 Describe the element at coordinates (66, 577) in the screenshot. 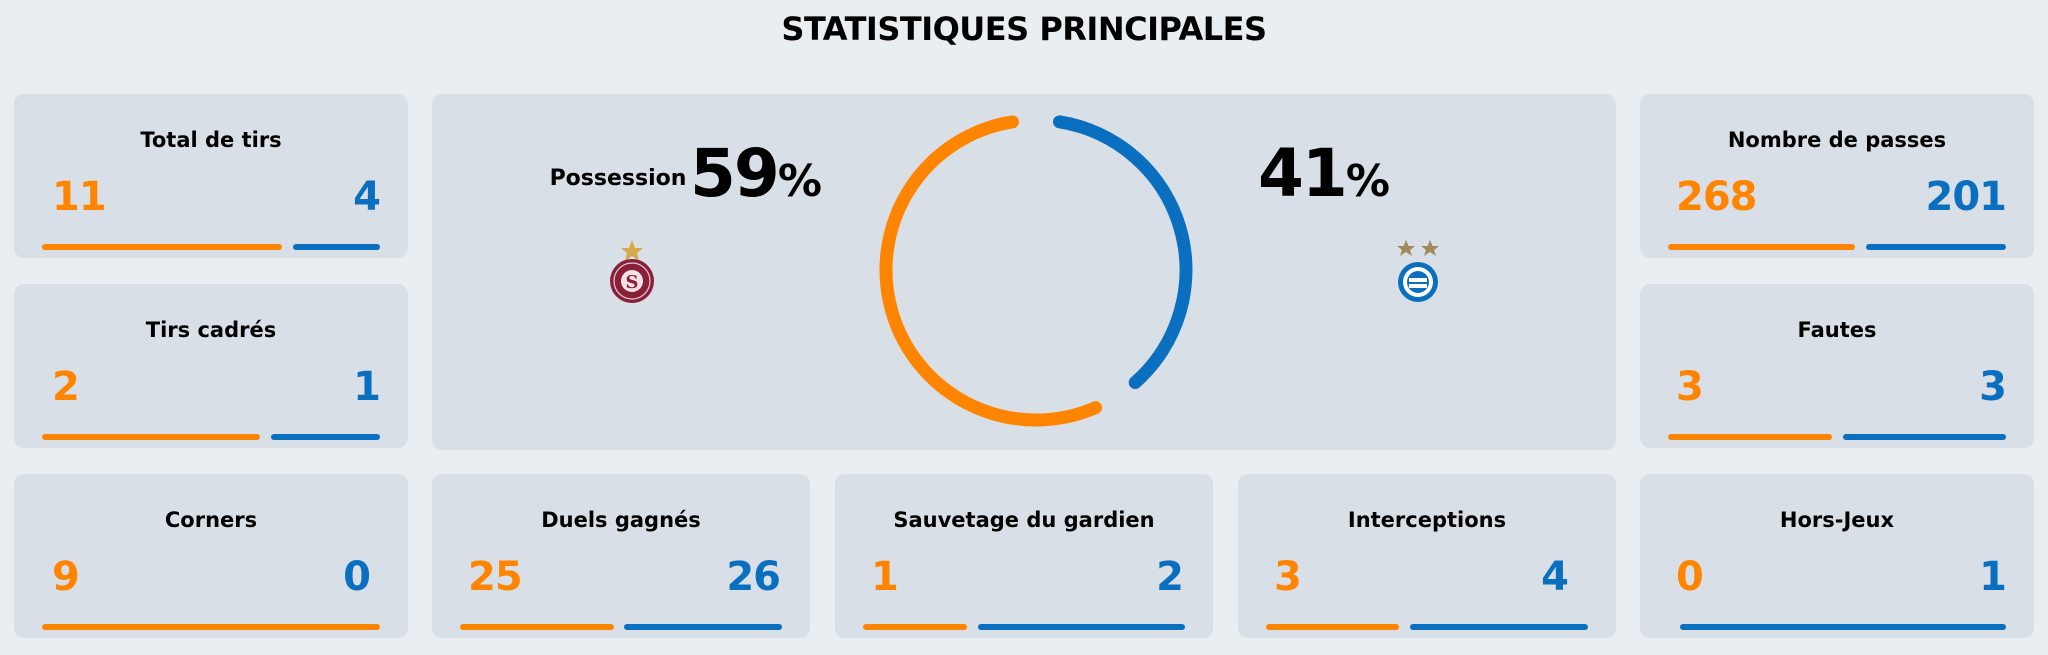

I see `home-value: 9` at that location.